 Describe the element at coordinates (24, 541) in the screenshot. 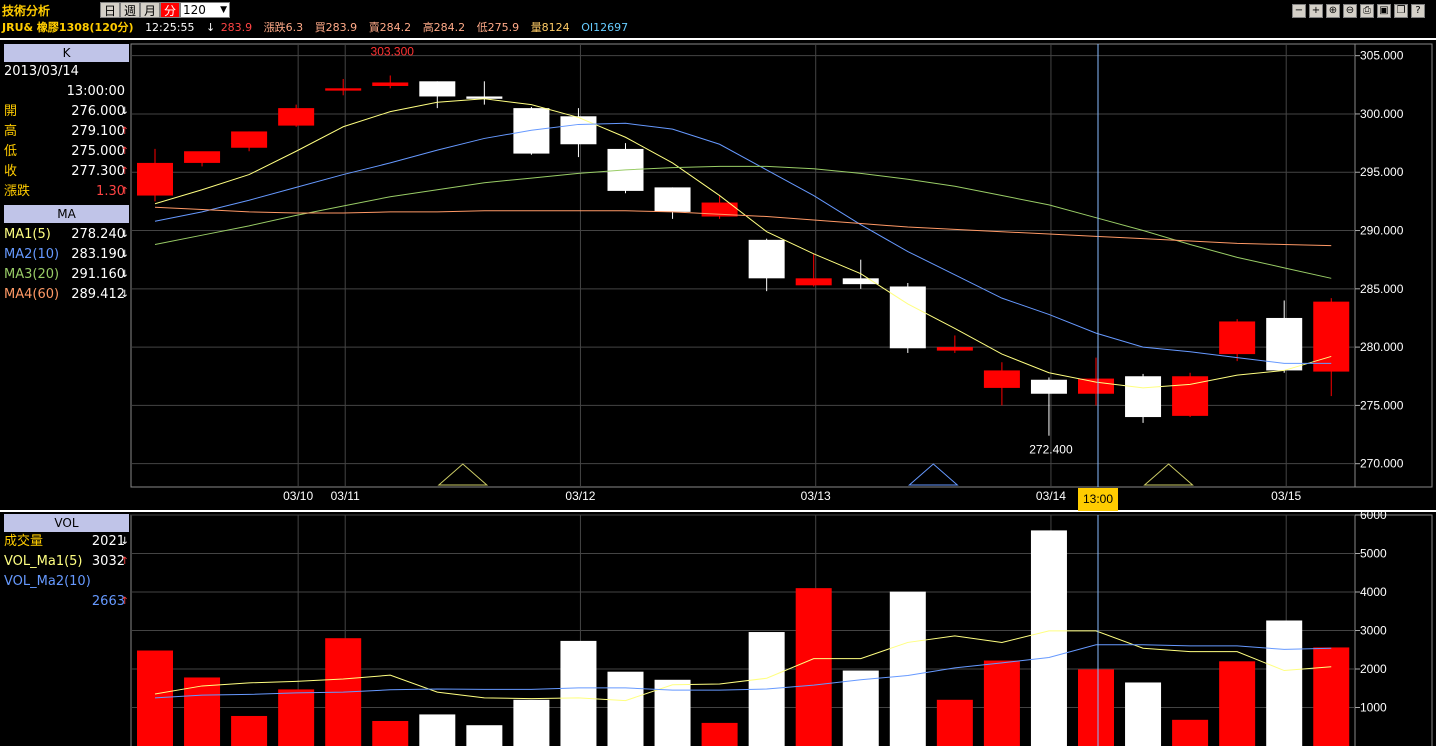

I see `vol-field-label: 成交量` at that location.